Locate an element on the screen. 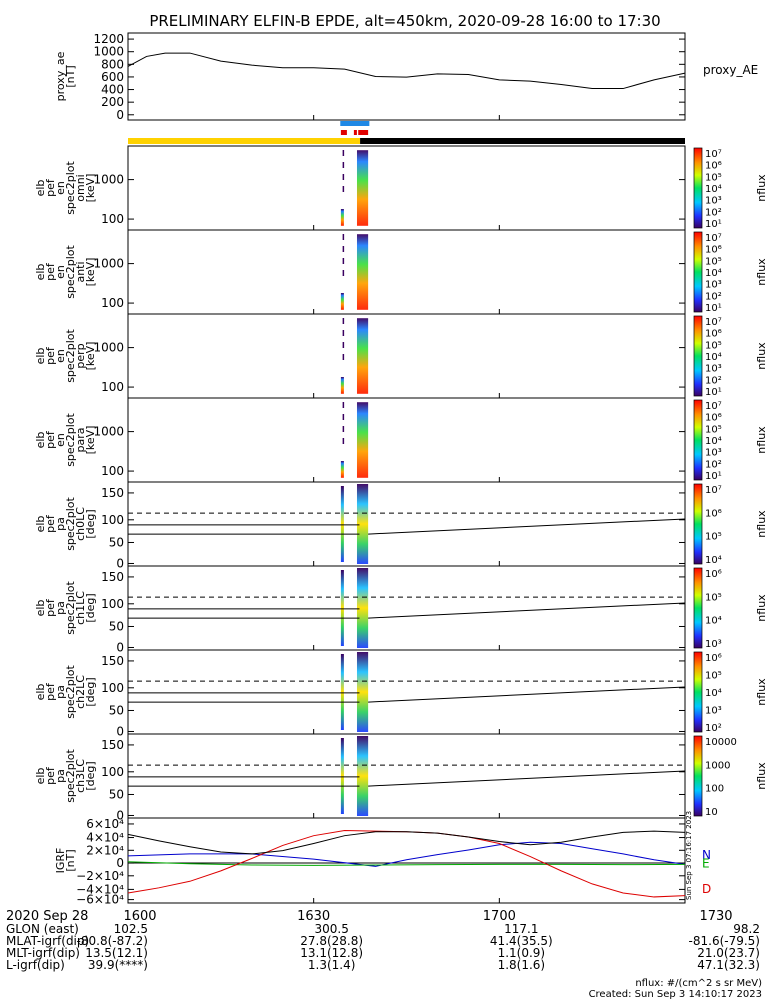  orbit-sunlit-bar is located at coordinates (244, 141).